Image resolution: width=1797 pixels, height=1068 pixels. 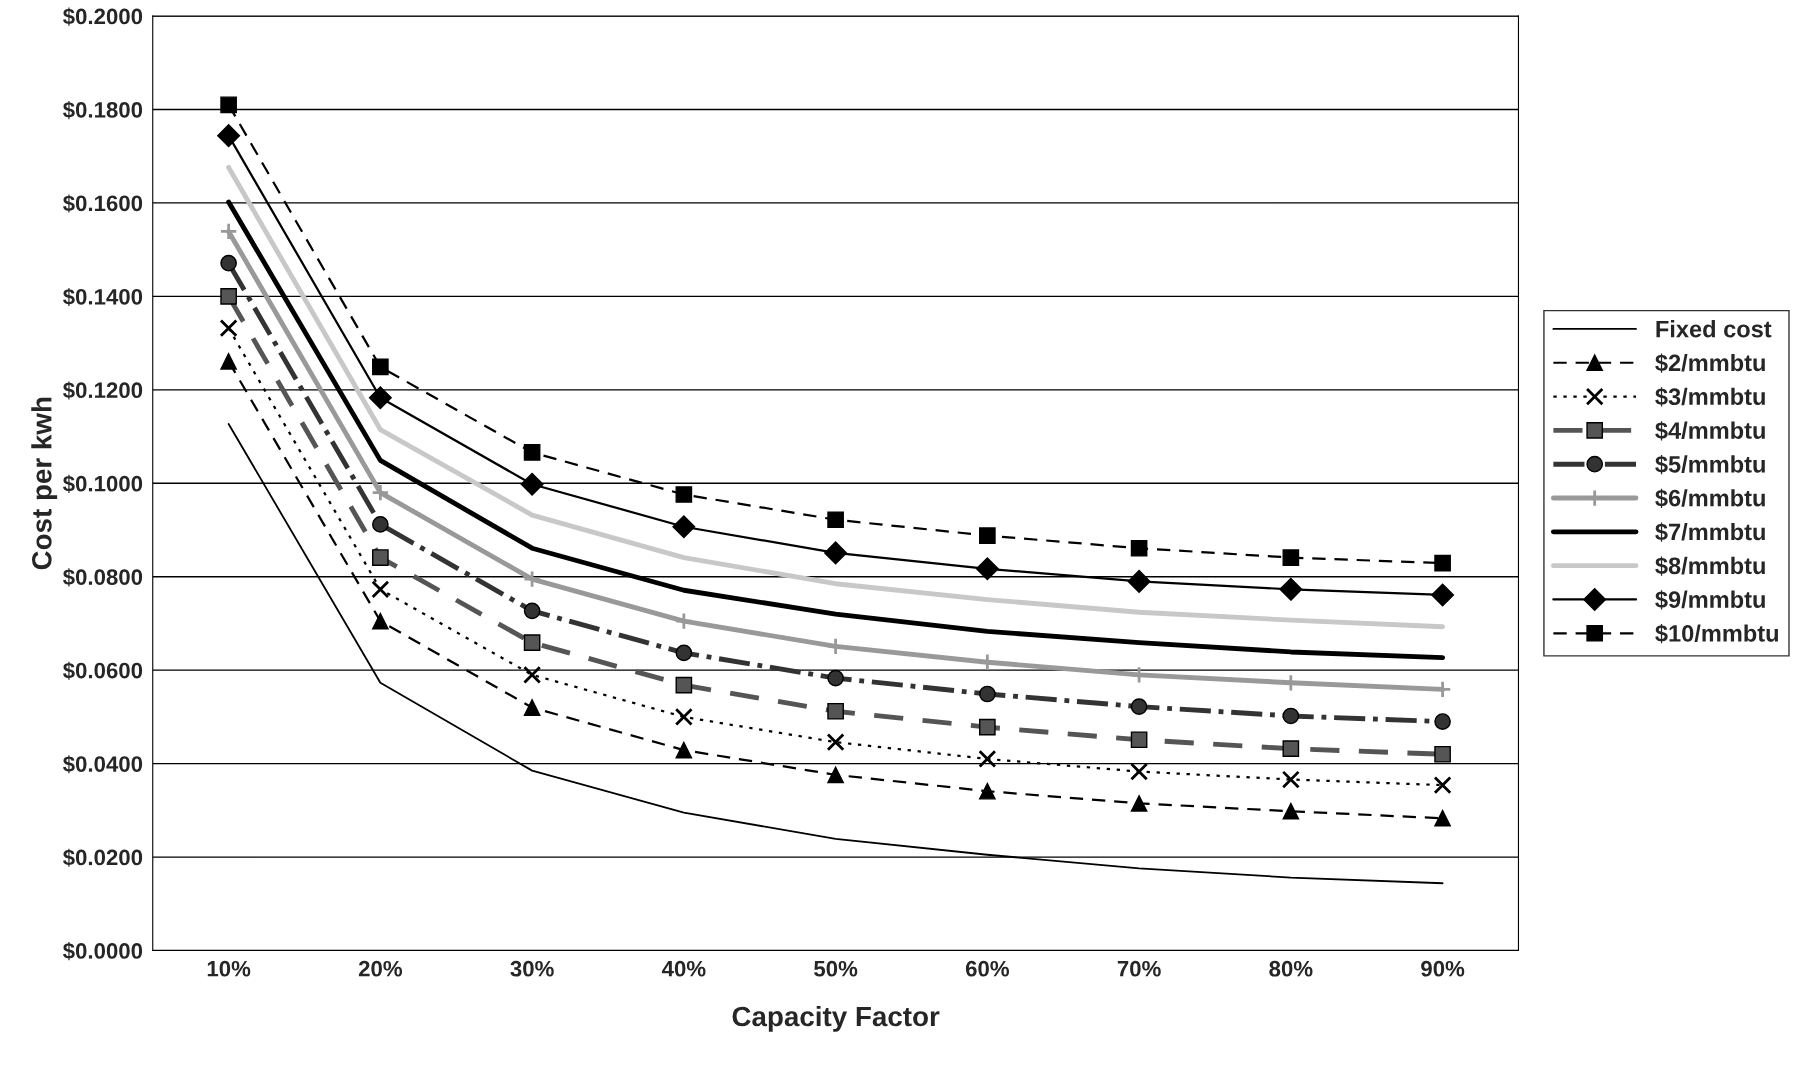 What do you see at coordinates (836, 1018) in the screenshot?
I see `x-axis-title: Capacity Factor` at bounding box center [836, 1018].